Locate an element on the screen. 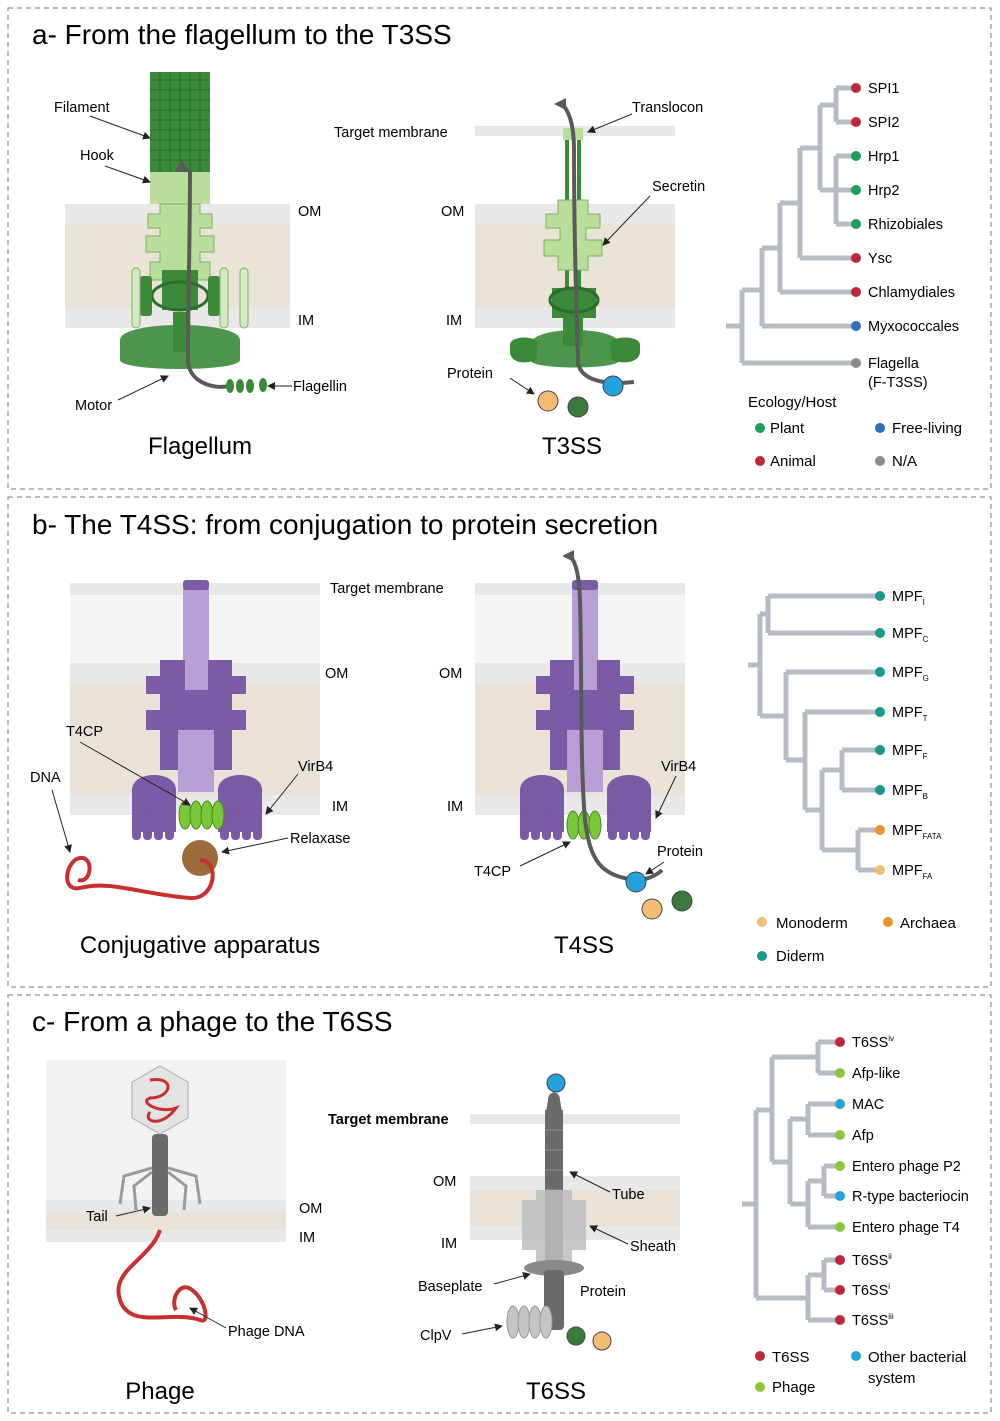 The height and width of the screenshot is (1421, 1000). svg-text: Phage DNA is located at coordinates (266, 1332).